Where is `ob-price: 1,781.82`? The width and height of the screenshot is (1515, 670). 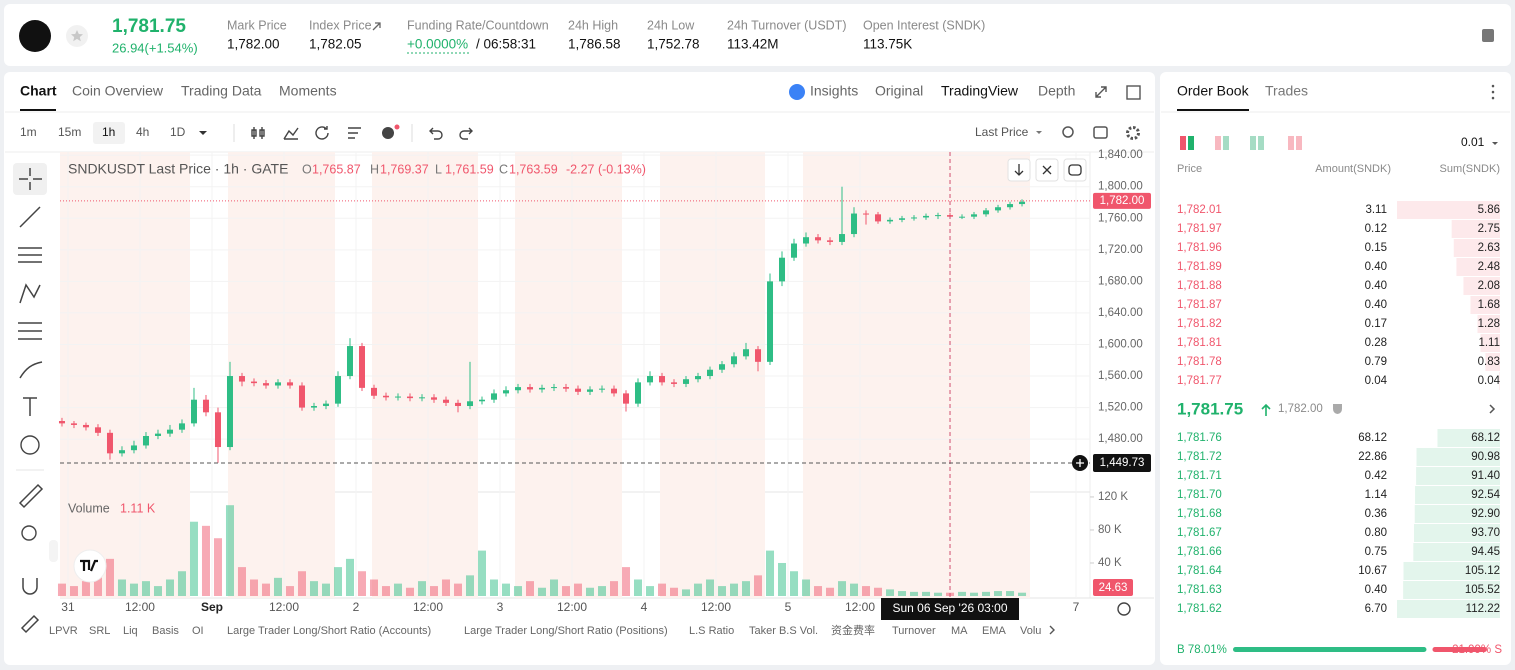
ob-price: 1,781.82 is located at coordinates (1199, 324).